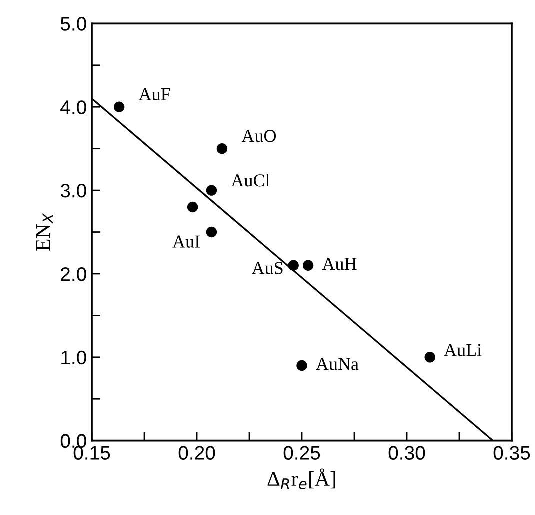 This screenshot has width=535, height=515. I want to click on annotation: AuF, so click(154, 94).